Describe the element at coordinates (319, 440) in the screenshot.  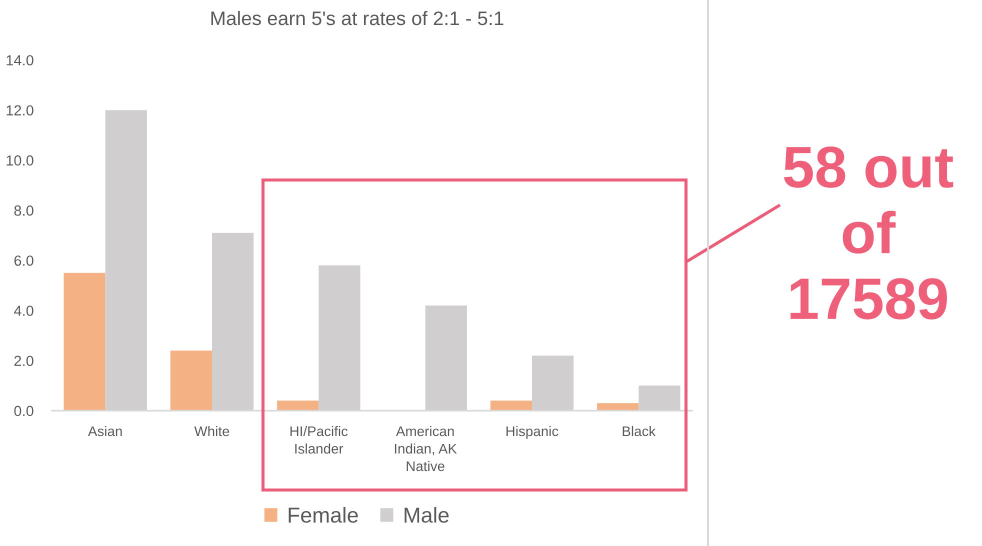
I see `x-tick-label: HI/Pacific Islander` at that location.